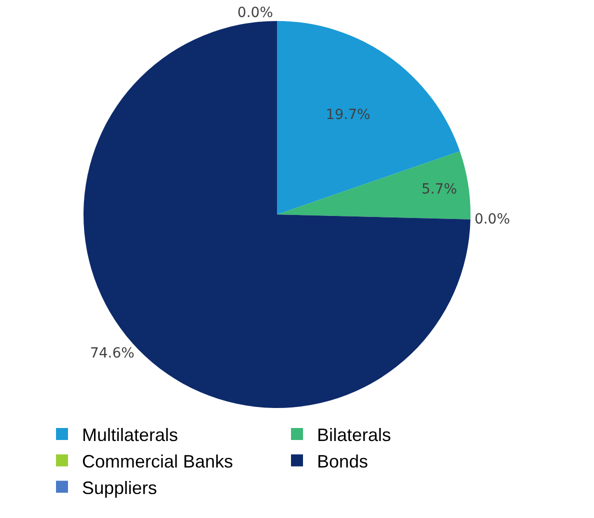 Image resolution: width=594 pixels, height=518 pixels. What do you see at coordinates (112, 353) in the screenshot?
I see `data-label: 74.6%` at bounding box center [112, 353].